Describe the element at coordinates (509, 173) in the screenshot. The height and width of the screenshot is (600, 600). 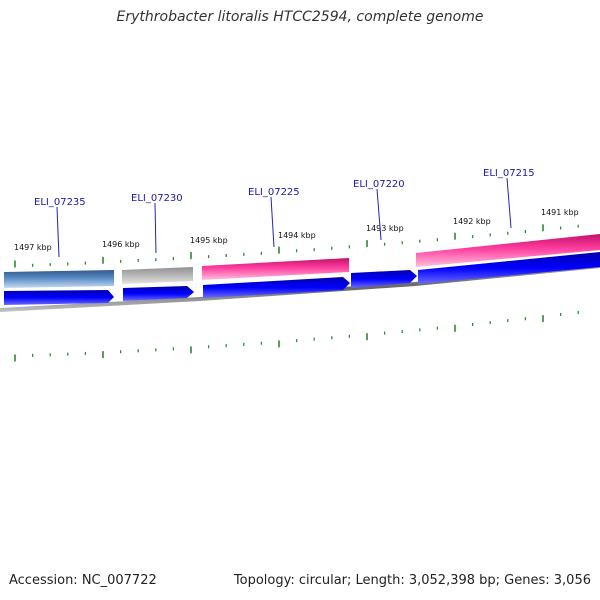
I see `gene-label: ELI_07215` at that location.